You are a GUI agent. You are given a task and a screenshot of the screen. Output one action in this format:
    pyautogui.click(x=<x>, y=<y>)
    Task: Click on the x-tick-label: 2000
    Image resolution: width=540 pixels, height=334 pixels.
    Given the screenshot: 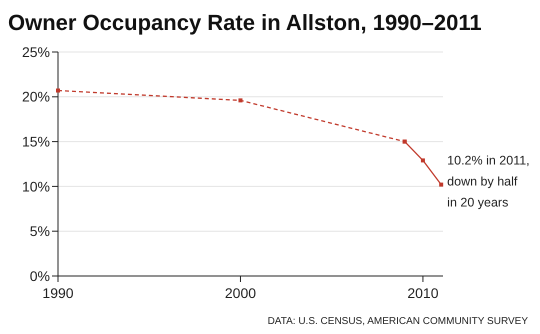 What is the action you would take?
    pyautogui.click(x=240, y=293)
    